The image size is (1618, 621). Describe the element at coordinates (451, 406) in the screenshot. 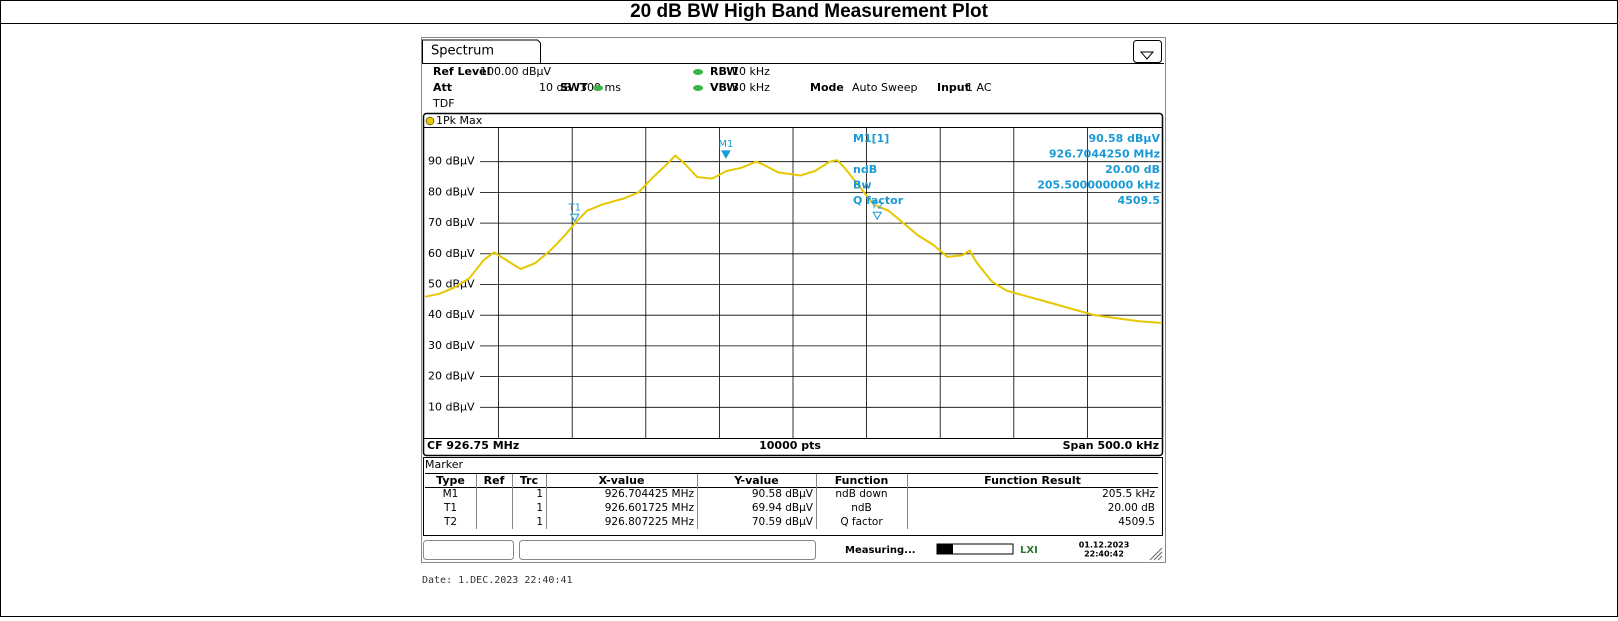

I see `y-tick-label: 10 dBµV` at that location.